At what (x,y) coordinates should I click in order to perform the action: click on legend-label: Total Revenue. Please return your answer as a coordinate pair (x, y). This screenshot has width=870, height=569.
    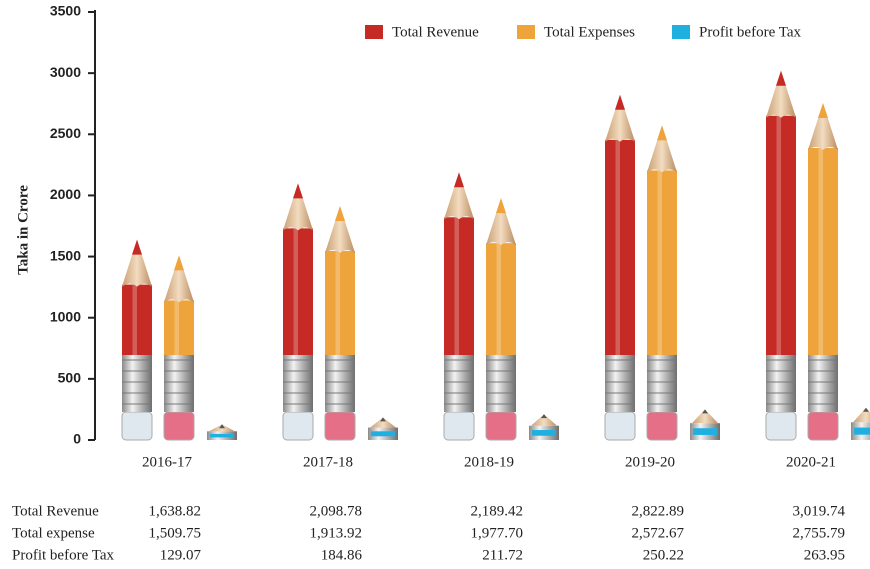
    Looking at the image, I should click on (435, 32).